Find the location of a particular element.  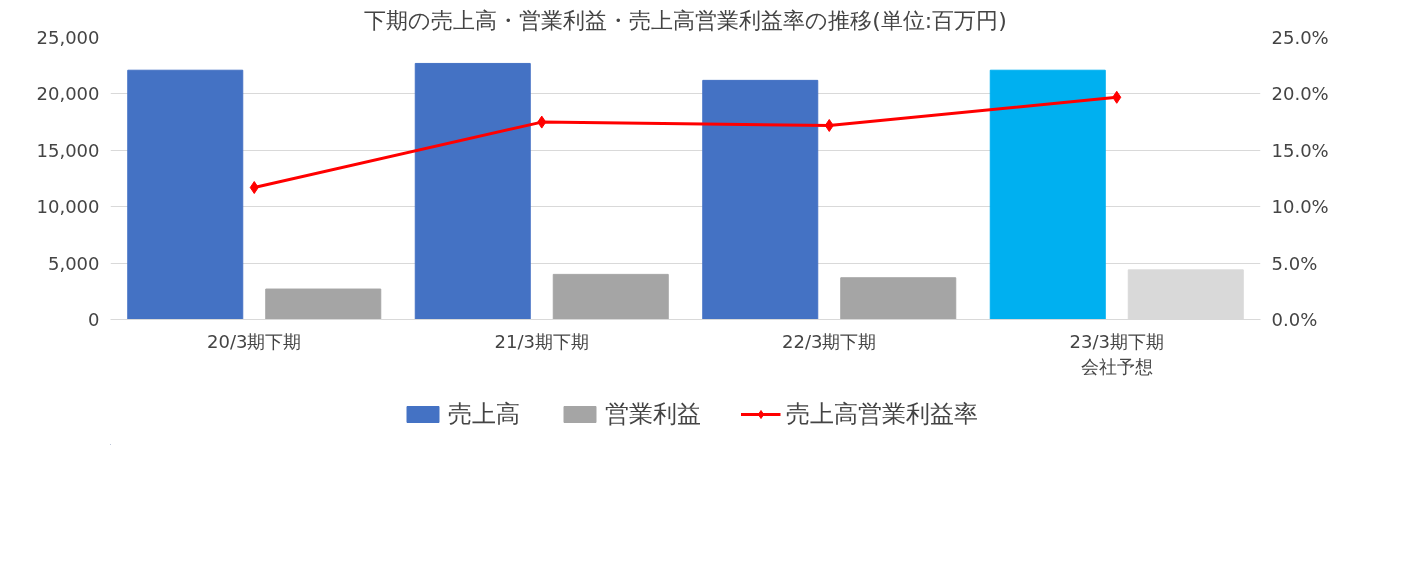

legend-label: 売上高営業利益率 is located at coordinates (881, 414).